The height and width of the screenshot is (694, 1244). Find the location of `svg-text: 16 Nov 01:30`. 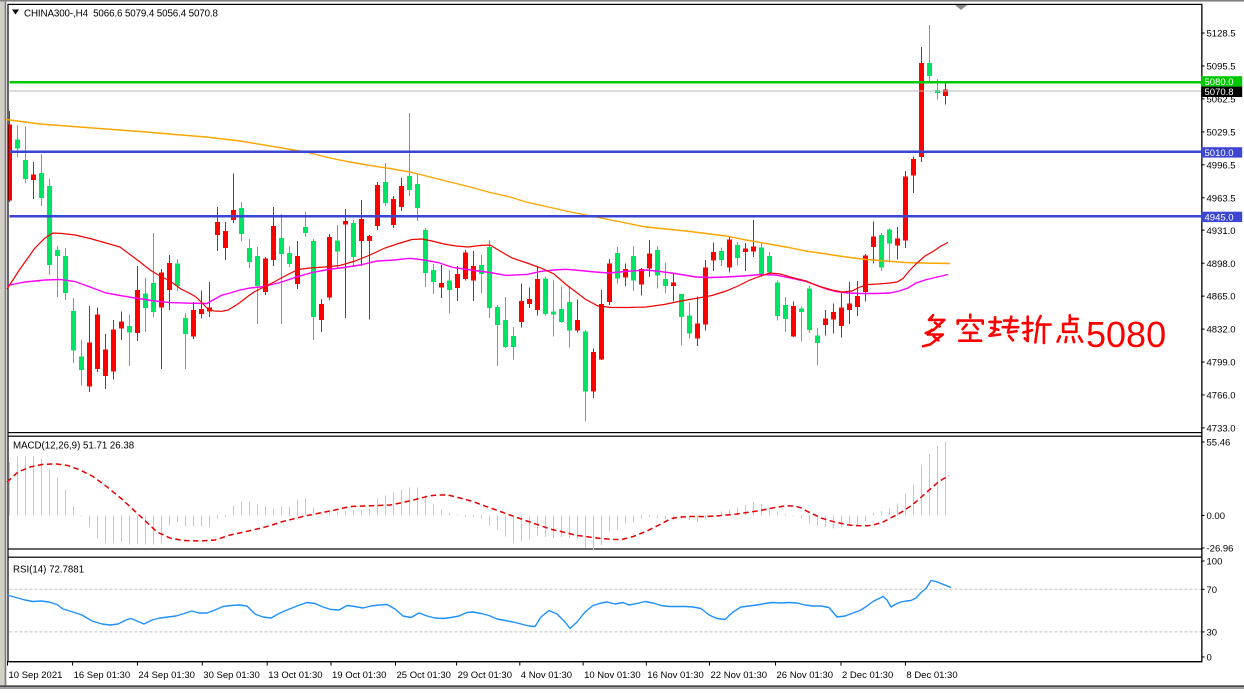

svg-text: 16 Nov 01:30 is located at coordinates (675, 675).